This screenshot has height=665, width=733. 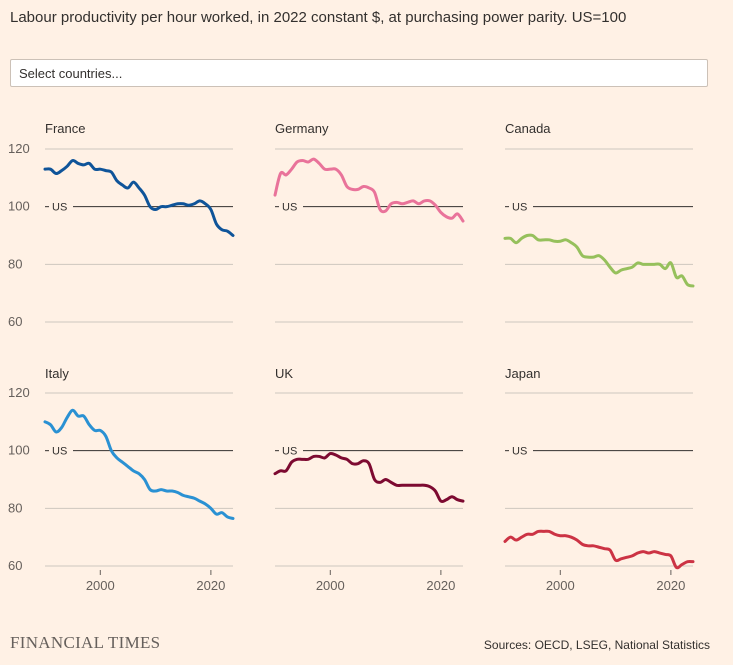 I want to click on reference-label-germany: US, so click(x=289, y=208).